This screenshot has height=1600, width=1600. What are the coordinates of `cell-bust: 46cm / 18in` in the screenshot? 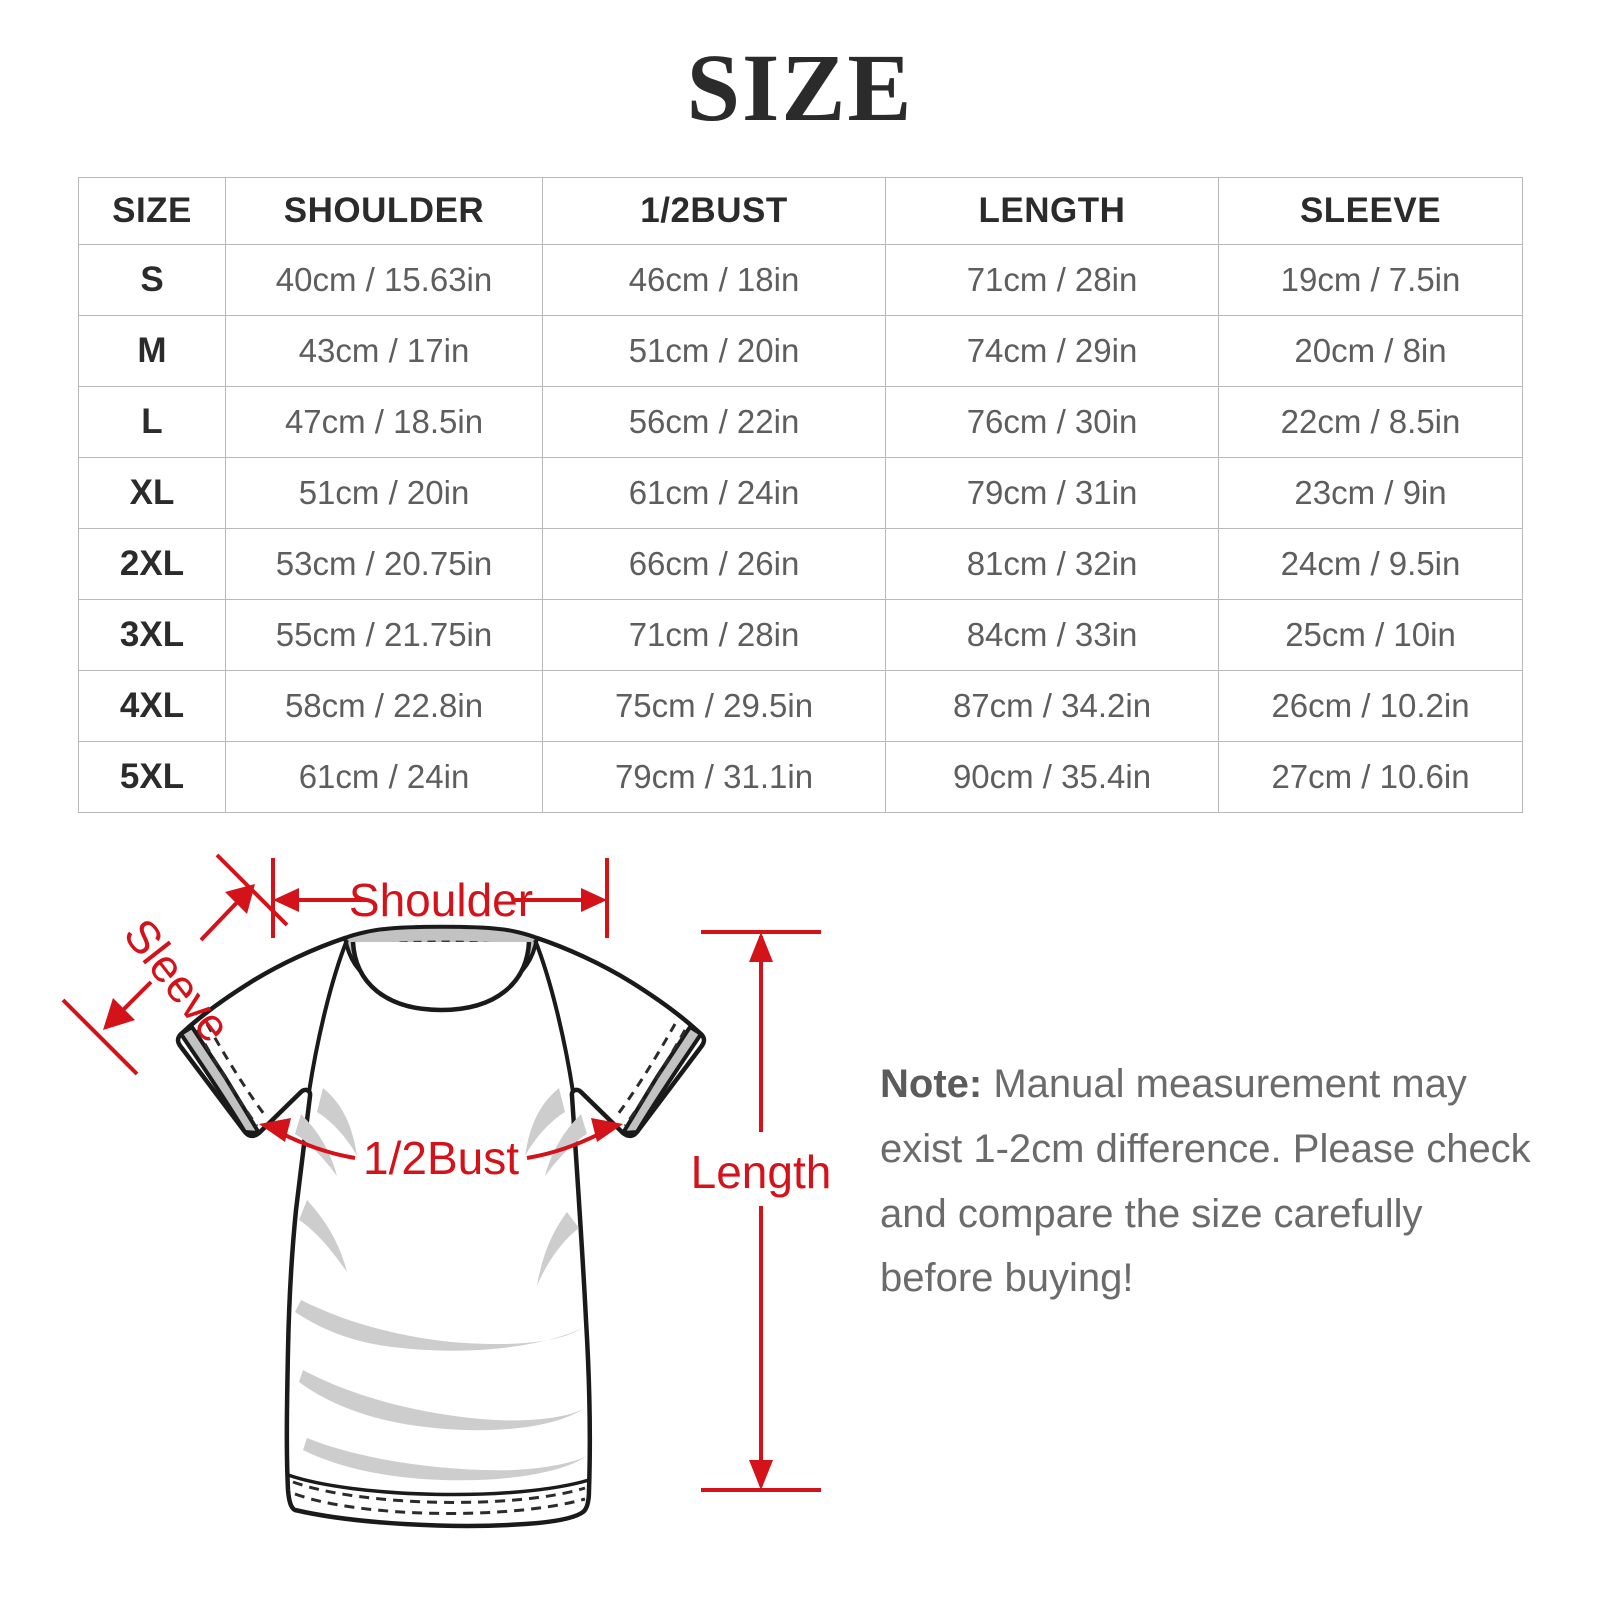 It's located at (714, 280).